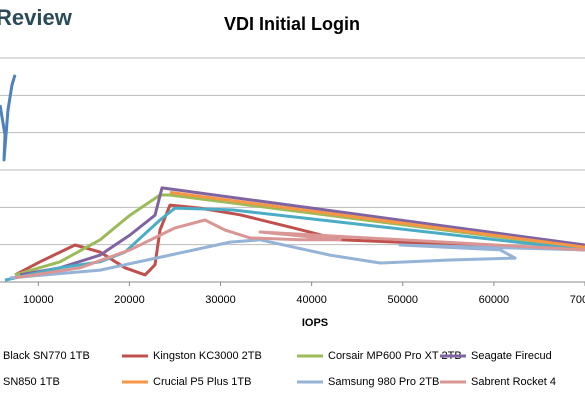 The width and height of the screenshot is (585, 401). Describe the element at coordinates (220, 300) in the screenshot. I see `x-tick-label: 30000` at that location.